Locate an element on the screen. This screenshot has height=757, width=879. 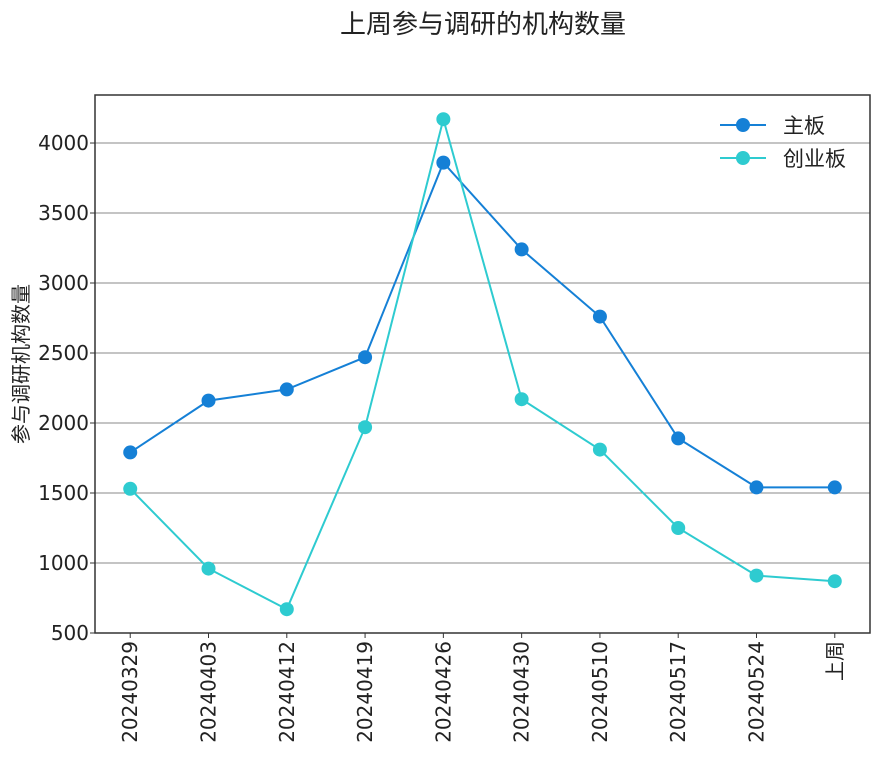
x-tick-label: 20240412 is located at coordinates (287, 692).